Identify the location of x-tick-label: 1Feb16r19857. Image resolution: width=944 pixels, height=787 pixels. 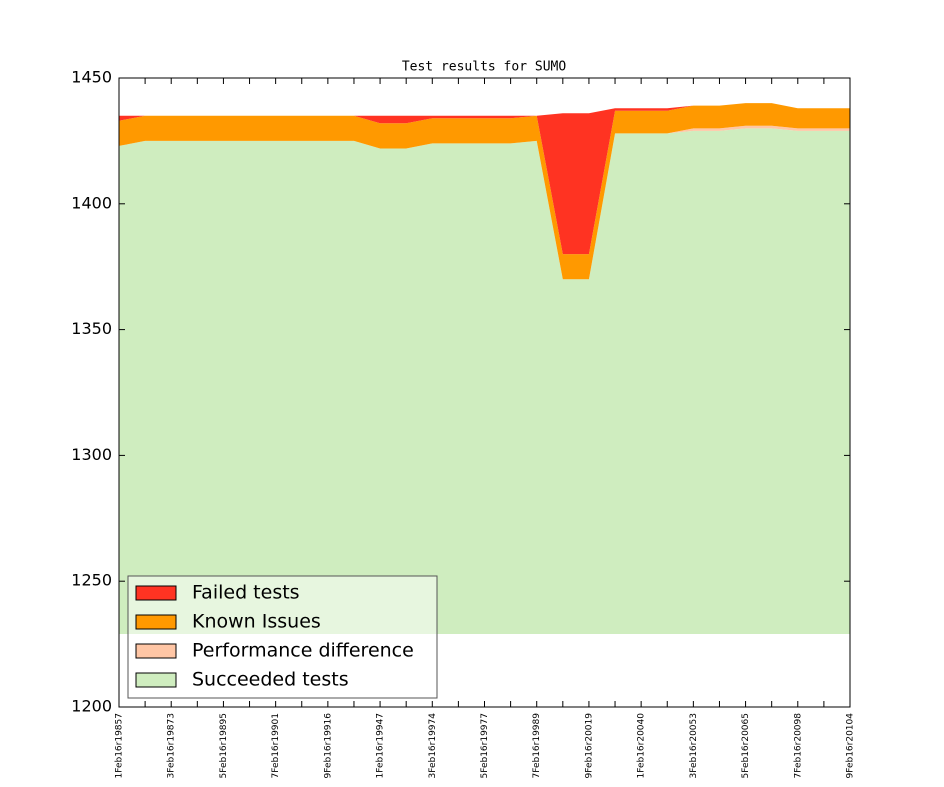
(120, 745).